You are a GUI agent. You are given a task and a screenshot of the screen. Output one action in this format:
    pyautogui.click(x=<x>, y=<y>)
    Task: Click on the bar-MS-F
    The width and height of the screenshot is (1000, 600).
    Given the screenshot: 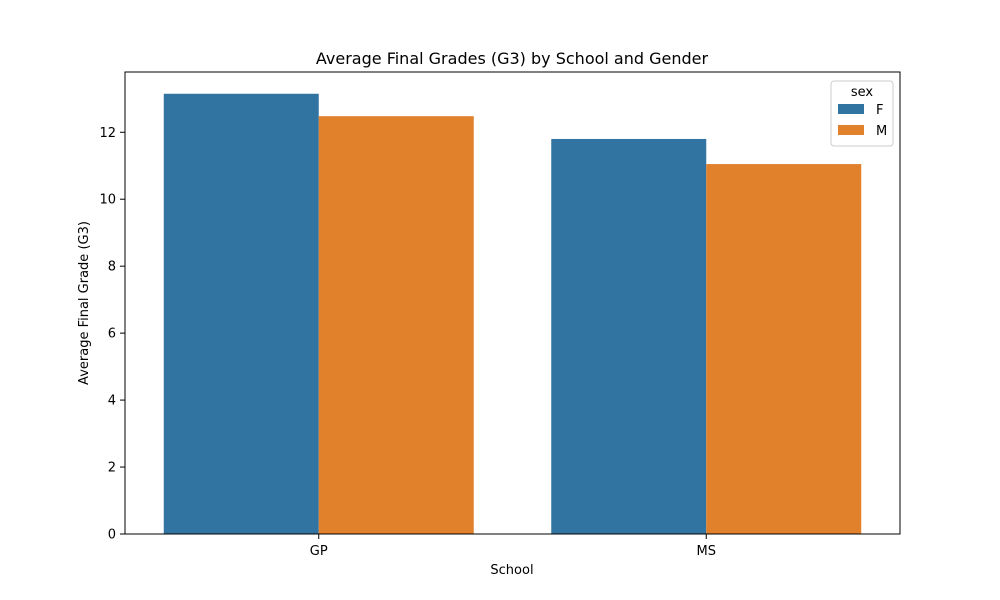 What is the action you would take?
    pyautogui.click(x=629, y=336)
    